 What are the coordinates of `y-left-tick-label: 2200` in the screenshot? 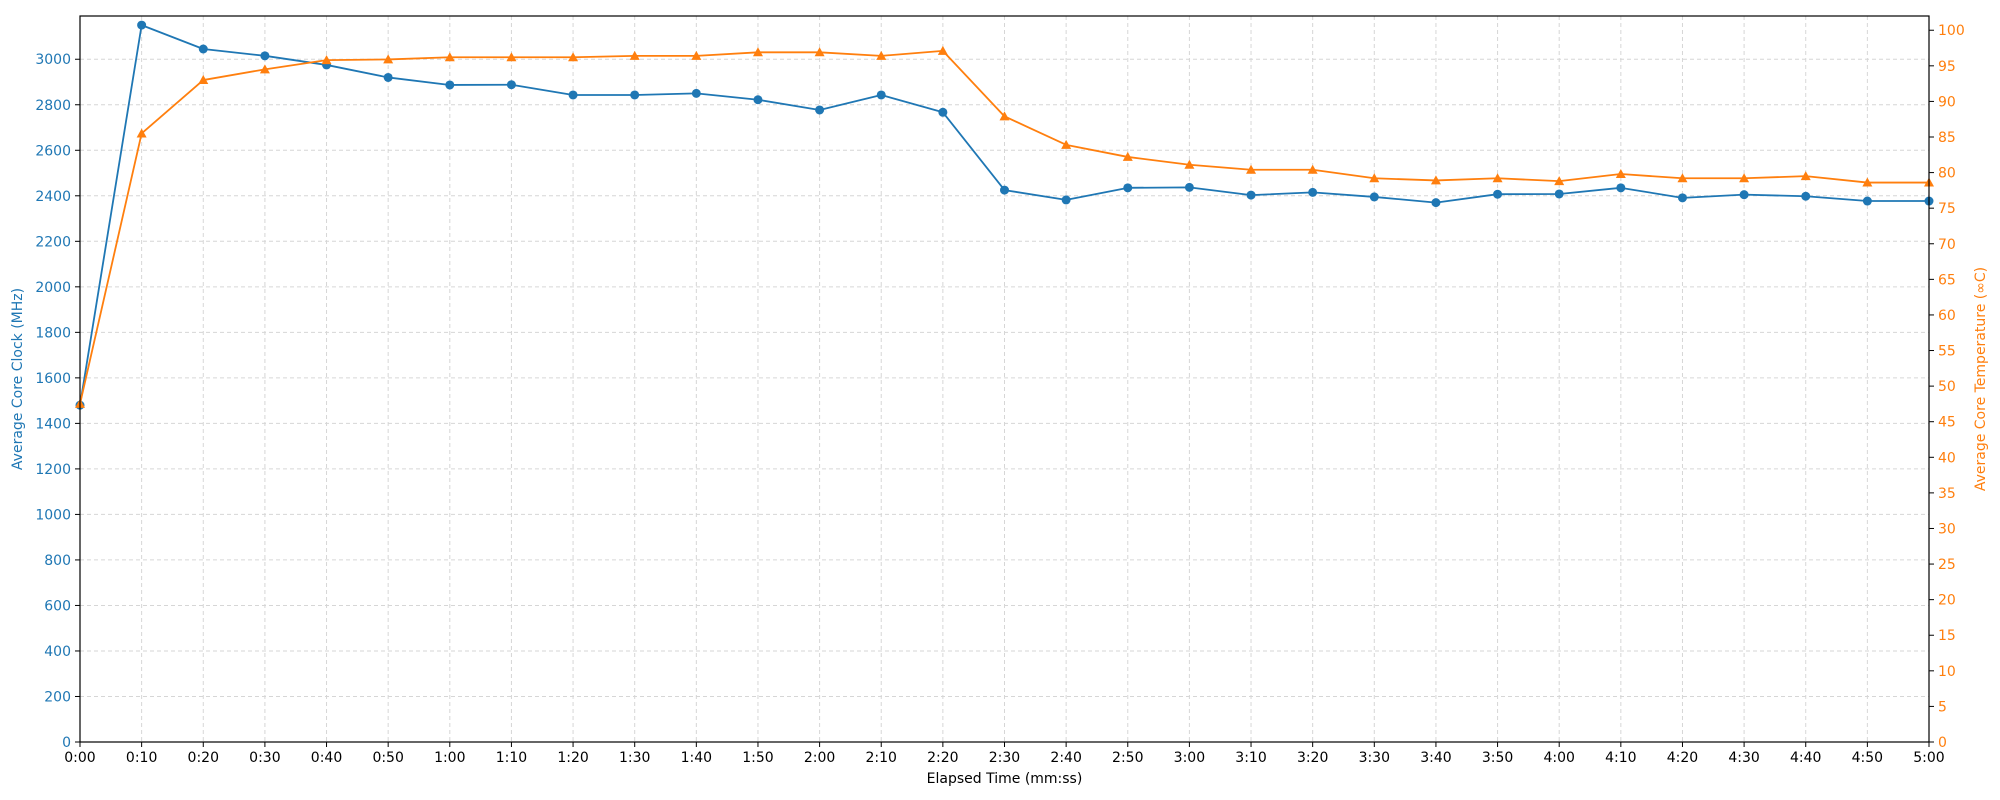 It's located at (53, 242).